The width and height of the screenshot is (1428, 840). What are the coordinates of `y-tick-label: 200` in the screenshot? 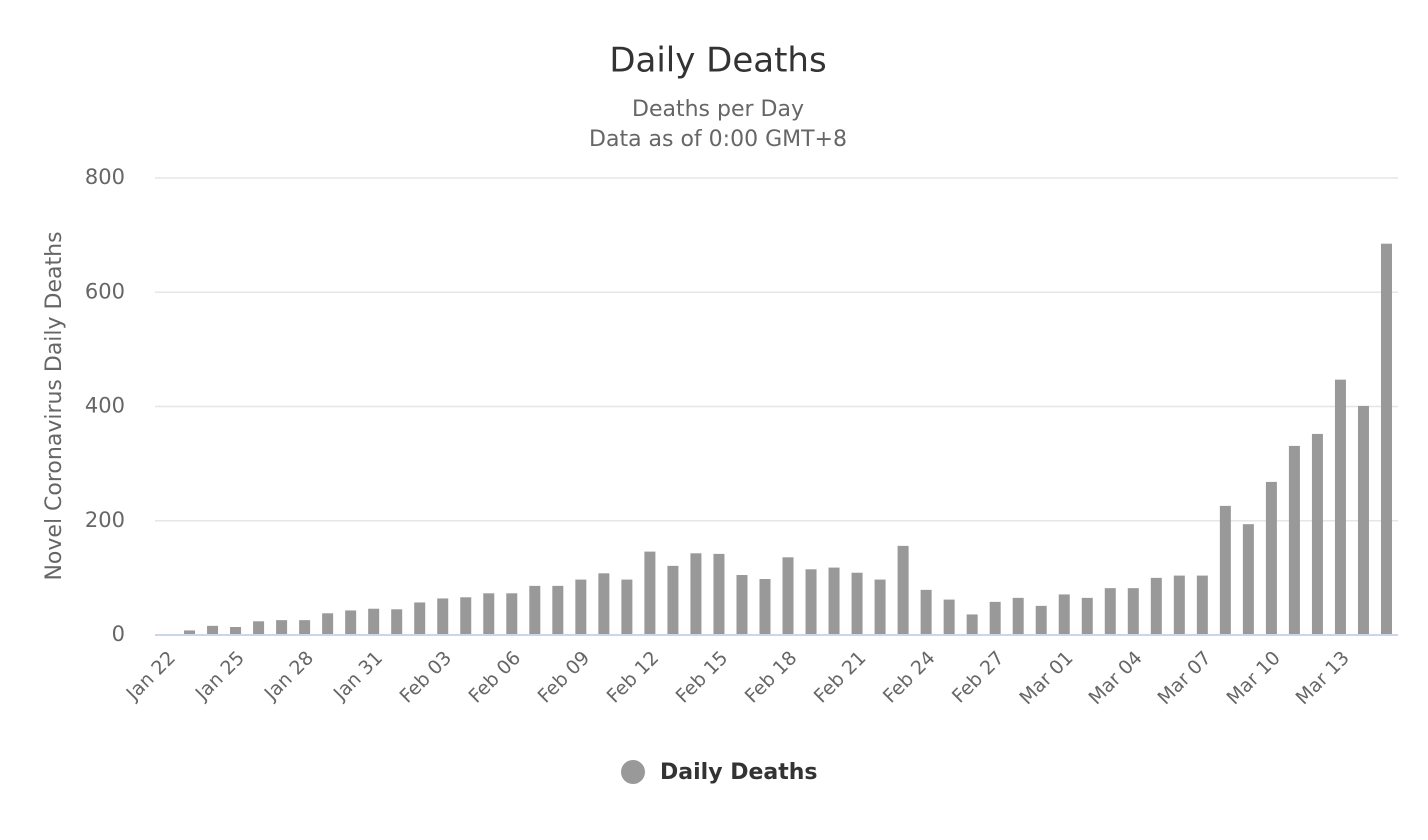 It's located at (105, 520).